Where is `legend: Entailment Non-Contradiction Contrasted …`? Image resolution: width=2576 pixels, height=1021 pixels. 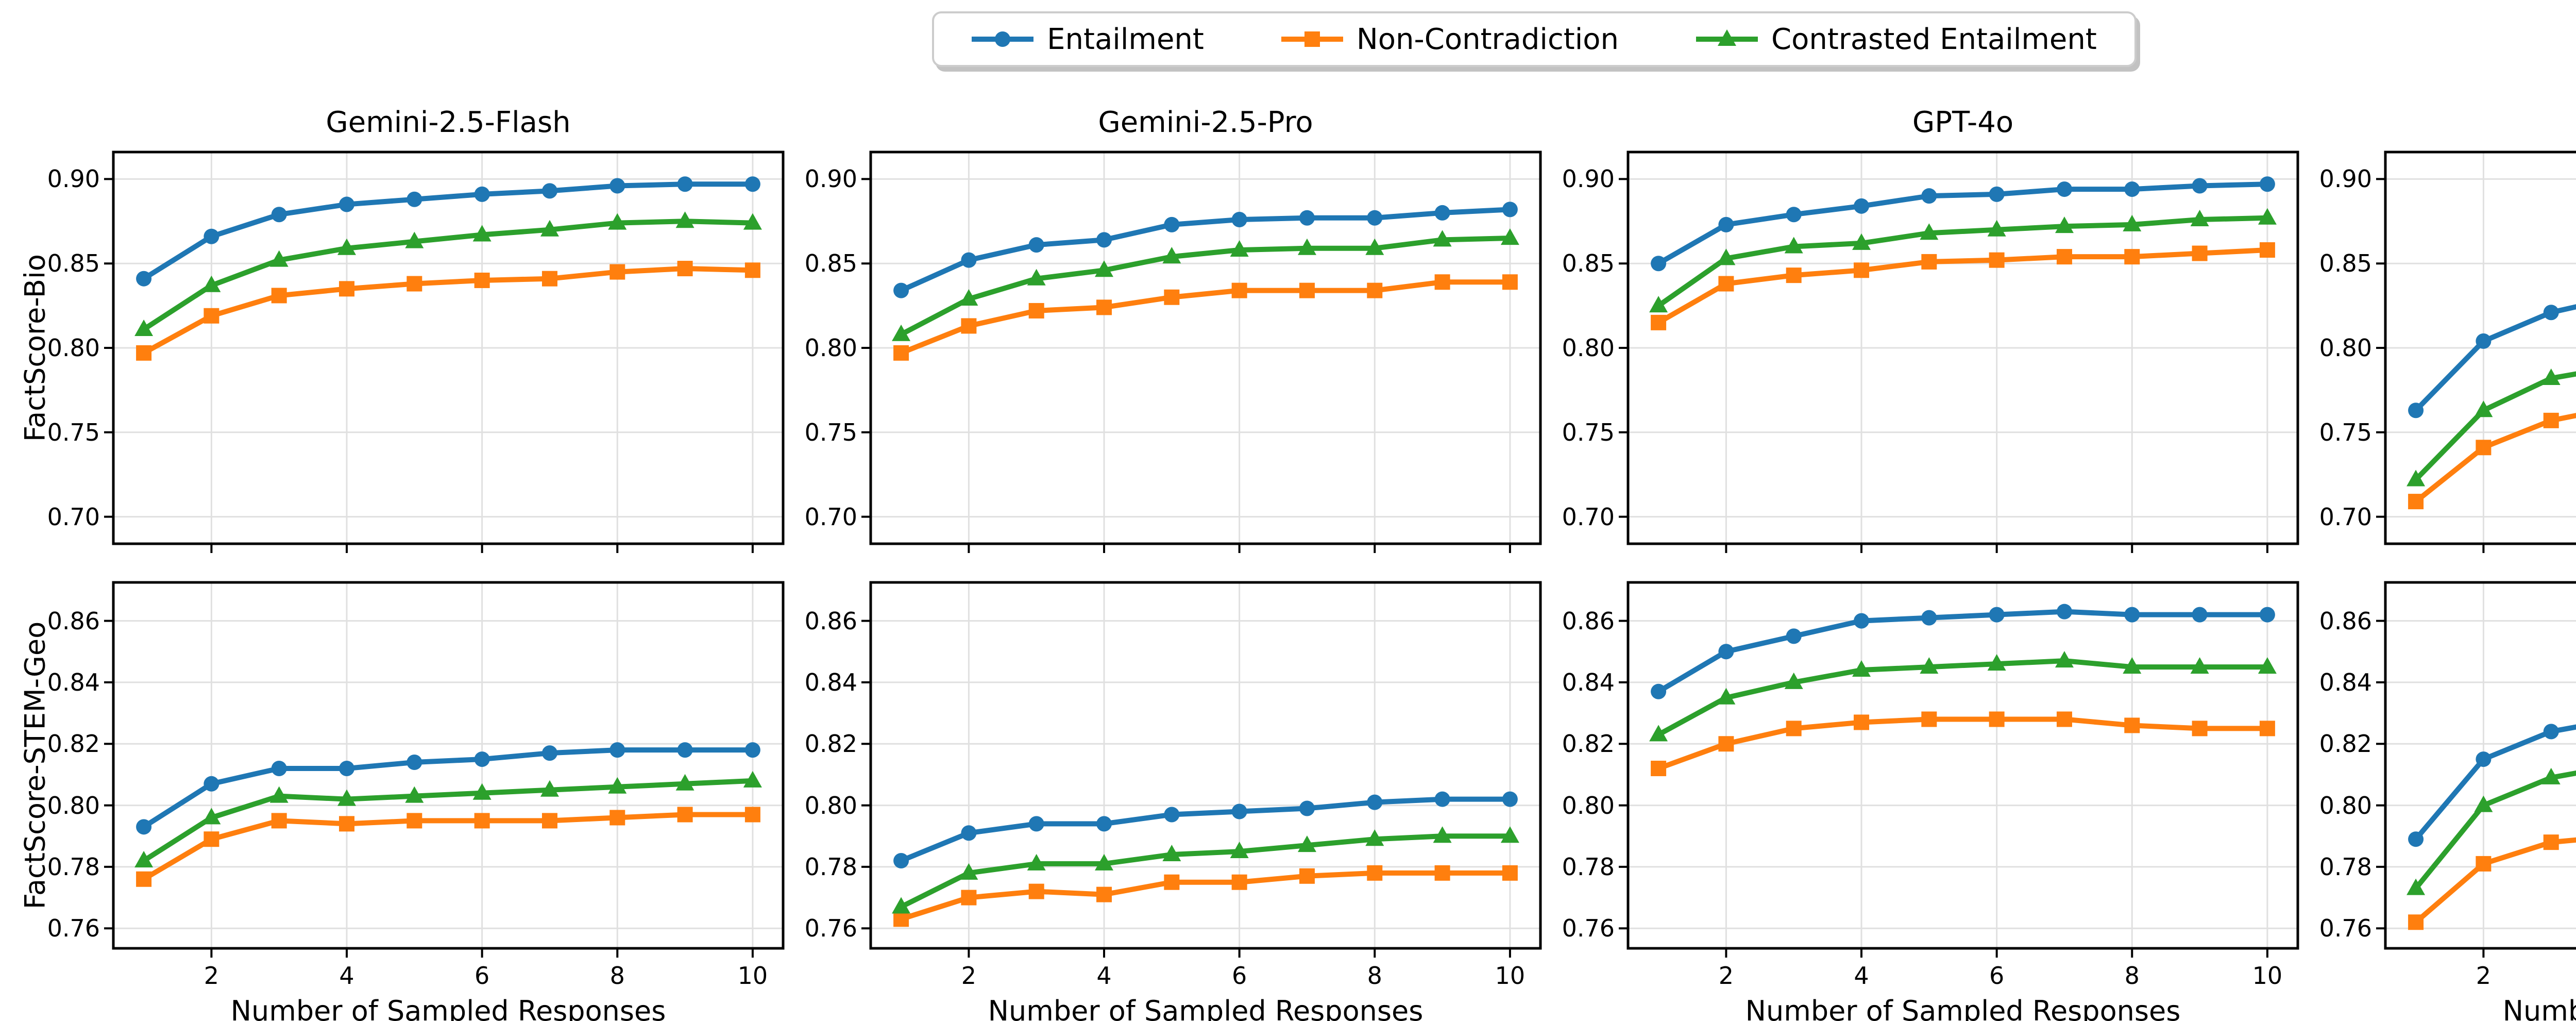 legend: Entailment Non-Contradiction Contrasted … is located at coordinates (1534, 39).